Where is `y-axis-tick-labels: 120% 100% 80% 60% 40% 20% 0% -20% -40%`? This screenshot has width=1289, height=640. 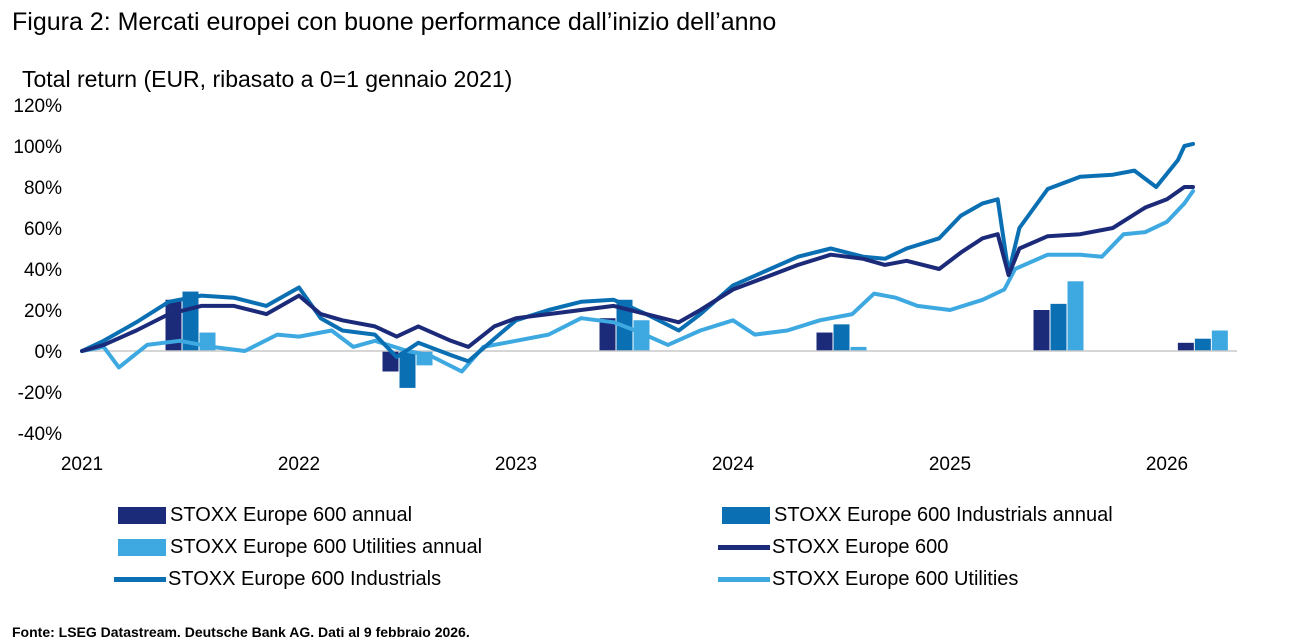
y-axis-tick-labels: 120% 100% 80% 60% 40% 20% 0% -20% -40% is located at coordinates (37, 270).